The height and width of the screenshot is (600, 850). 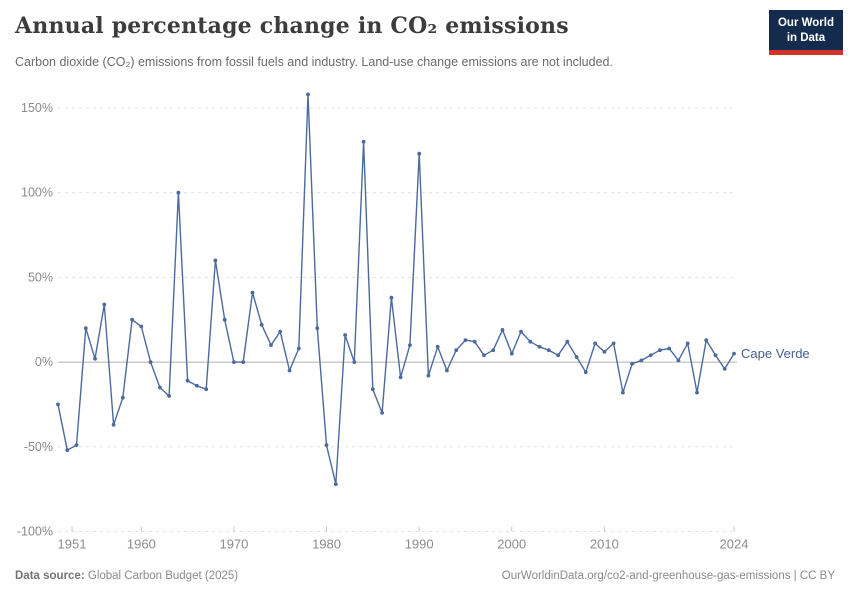 What do you see at coordinates (233, 544) in the screenshot?
I see `x-axis-tick-label: 1970` at bounding box center [233, 544].